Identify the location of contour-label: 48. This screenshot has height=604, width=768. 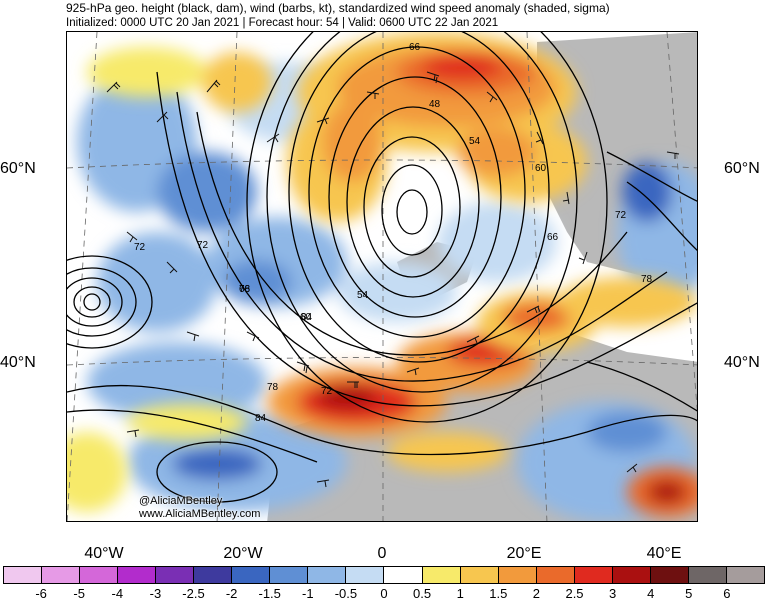
(435, 104).